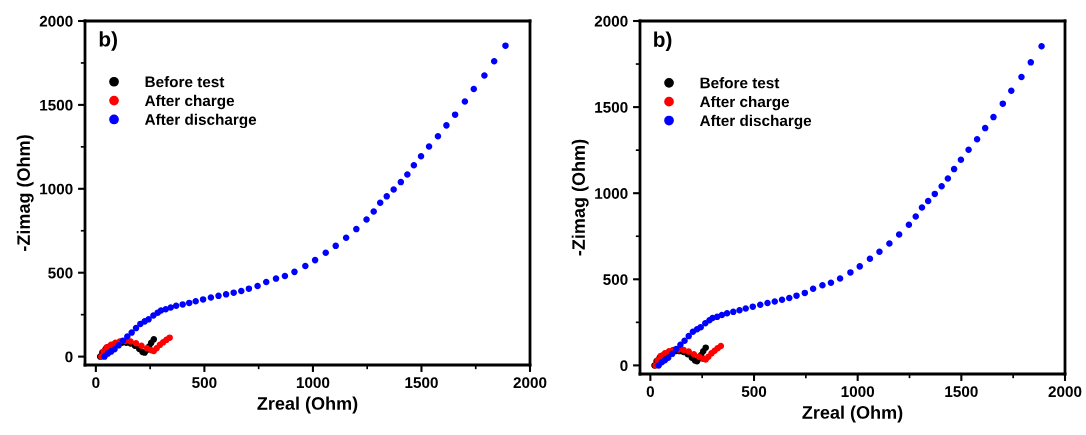 The image size is (1086, 435). Describe the element at coordinates (755, 122) in the screenshot. I see `legend-label: After discharge` at that location.